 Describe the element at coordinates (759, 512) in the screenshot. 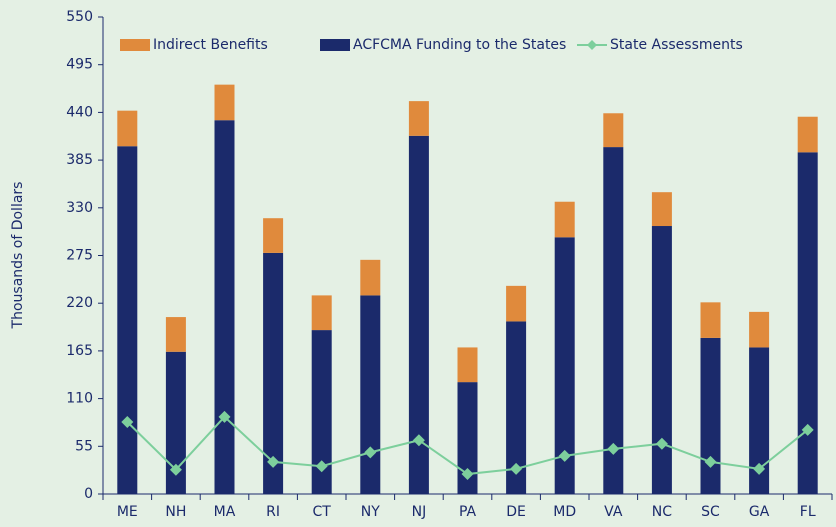

I see `x-tick-label: GA` at that location.